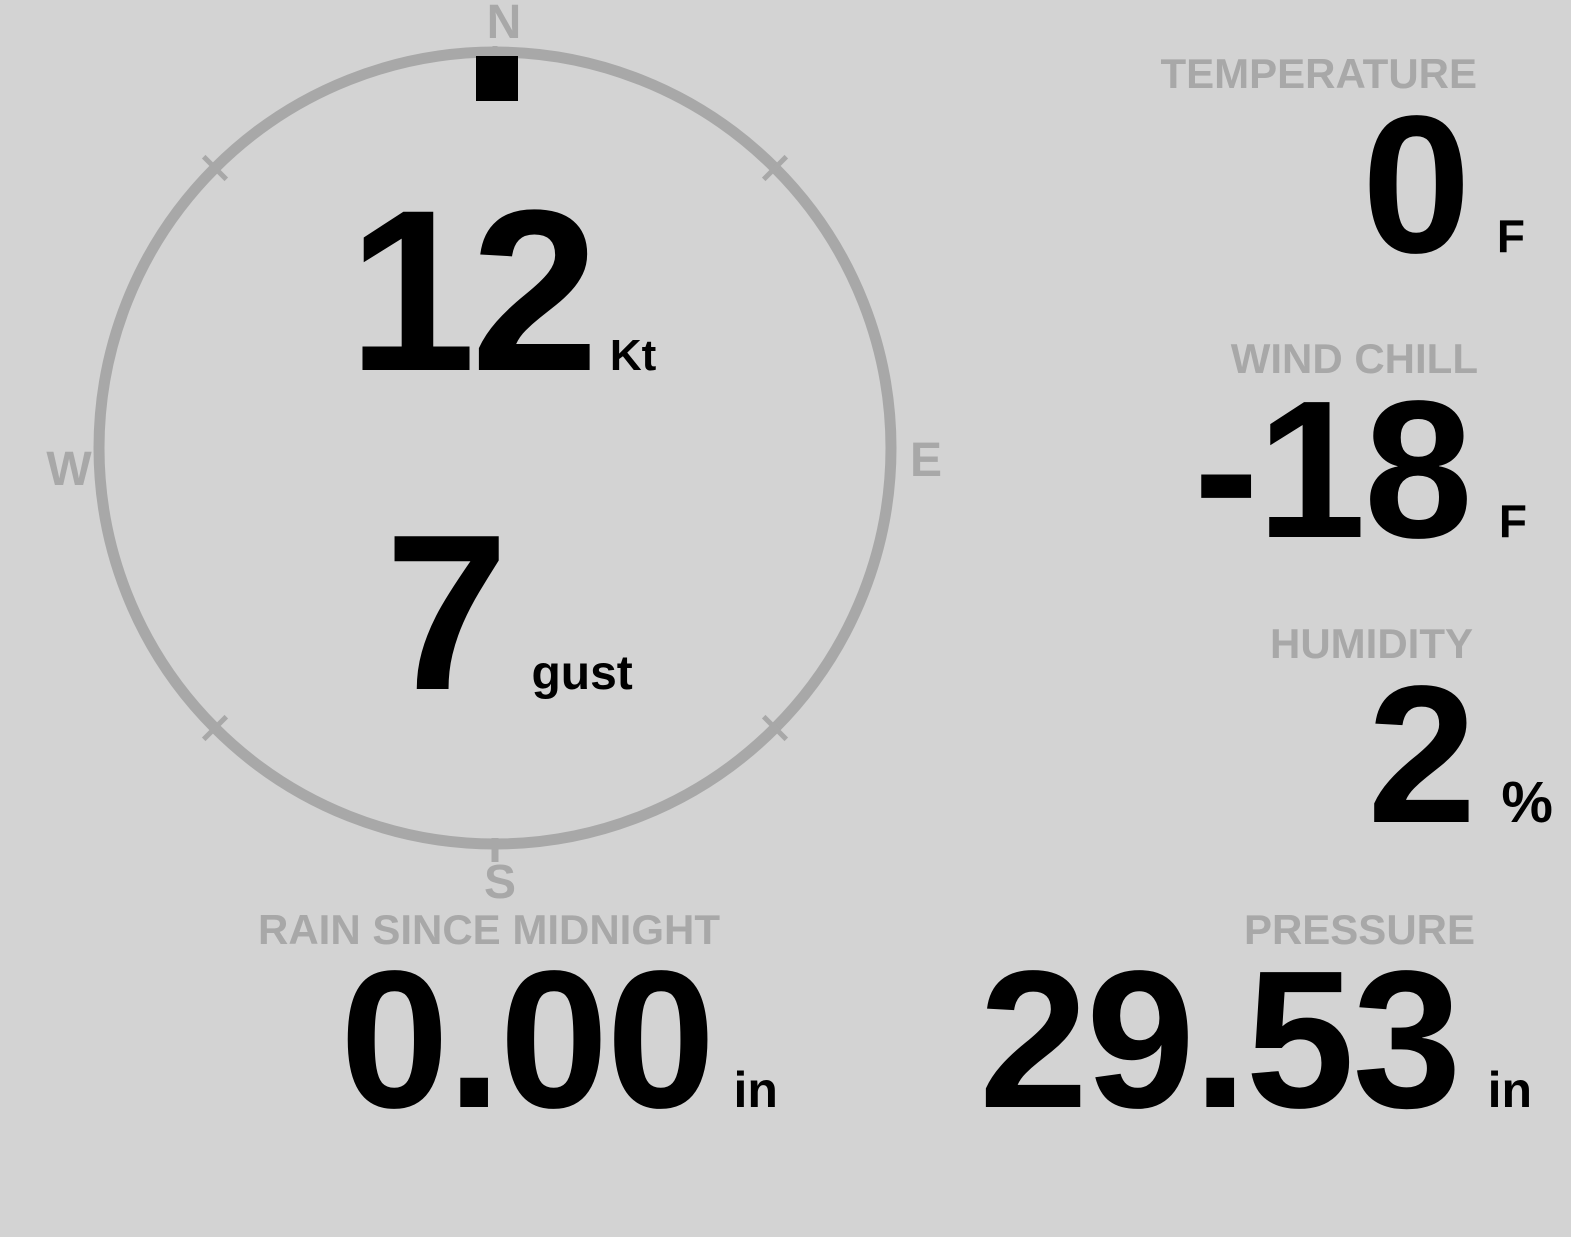 This screenshot has width=1571, height=1237. Describe the element at coordinates (1371, 643) in the screenshot. I see `humidity-label: HUMIDITY` at that location.